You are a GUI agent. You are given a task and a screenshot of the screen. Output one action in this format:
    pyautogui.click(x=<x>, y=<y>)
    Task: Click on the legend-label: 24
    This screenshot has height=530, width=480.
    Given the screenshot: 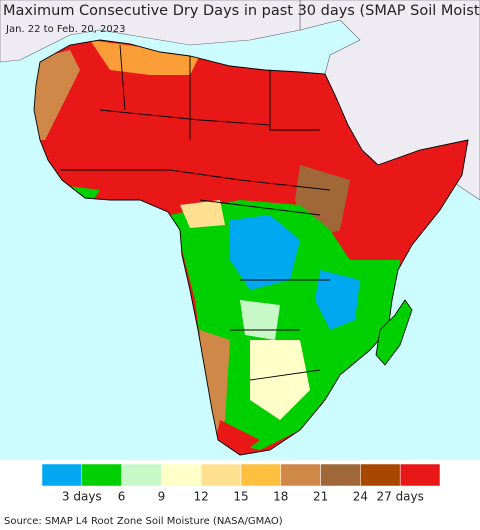 What is the action you would take?
    pyautogui.click(x=360, y=497)
    